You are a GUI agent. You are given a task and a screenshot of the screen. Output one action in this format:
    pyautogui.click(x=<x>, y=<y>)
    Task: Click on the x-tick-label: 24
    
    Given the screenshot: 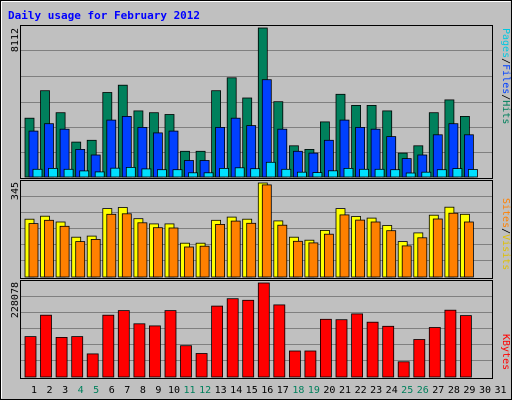 What is the action you would take?
    pyautogui.click(x=392, y=390)
    